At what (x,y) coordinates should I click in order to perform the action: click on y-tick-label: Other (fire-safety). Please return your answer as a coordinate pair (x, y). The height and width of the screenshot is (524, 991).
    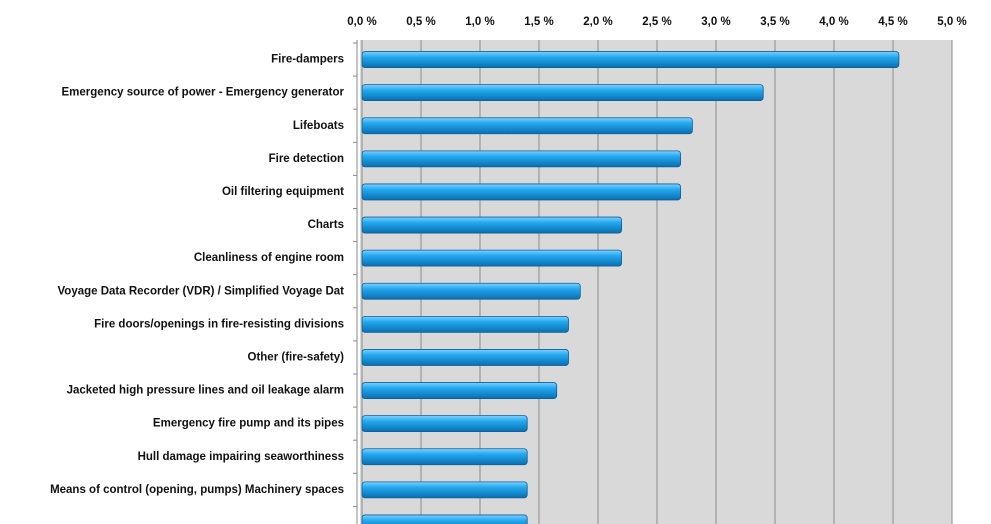
    Looking at the image, I should click on (296, 357).